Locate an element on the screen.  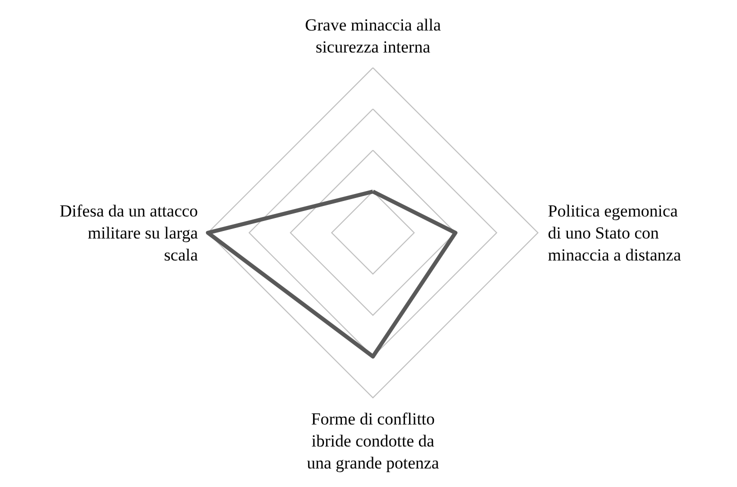
spoke-label: Grave minaccia alla sicurezza interna is located at coordinates (373, 35).